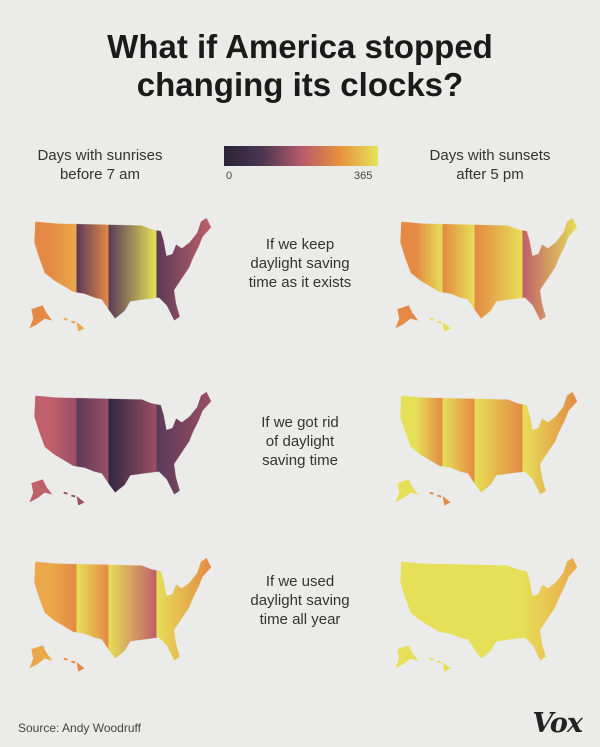 Image resolution: width=600 pixels, height=747 pixels. Describe the element at coordinates (100, 155) in the screenshot. I see `label-line: Days with sunrises` at that location.